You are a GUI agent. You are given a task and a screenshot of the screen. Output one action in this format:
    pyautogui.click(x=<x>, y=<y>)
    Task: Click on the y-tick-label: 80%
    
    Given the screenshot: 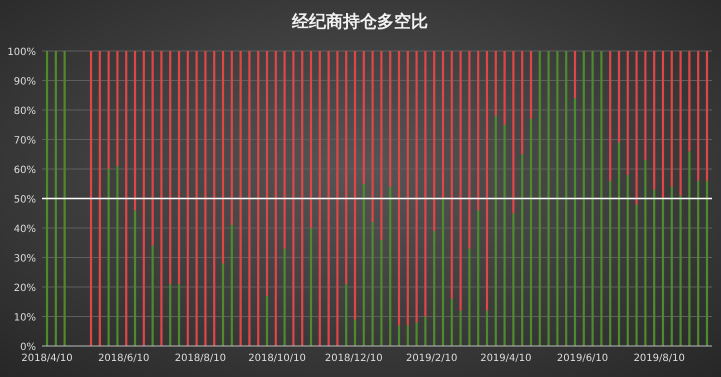 What is the action you would take?
    pyautogui.click(x=25, y=111)
    